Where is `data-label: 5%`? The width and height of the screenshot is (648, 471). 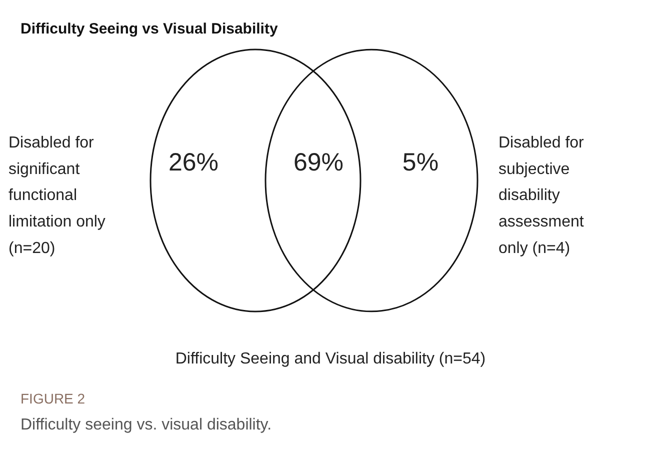 data-label: 5% is located at coordinates (420, 162).